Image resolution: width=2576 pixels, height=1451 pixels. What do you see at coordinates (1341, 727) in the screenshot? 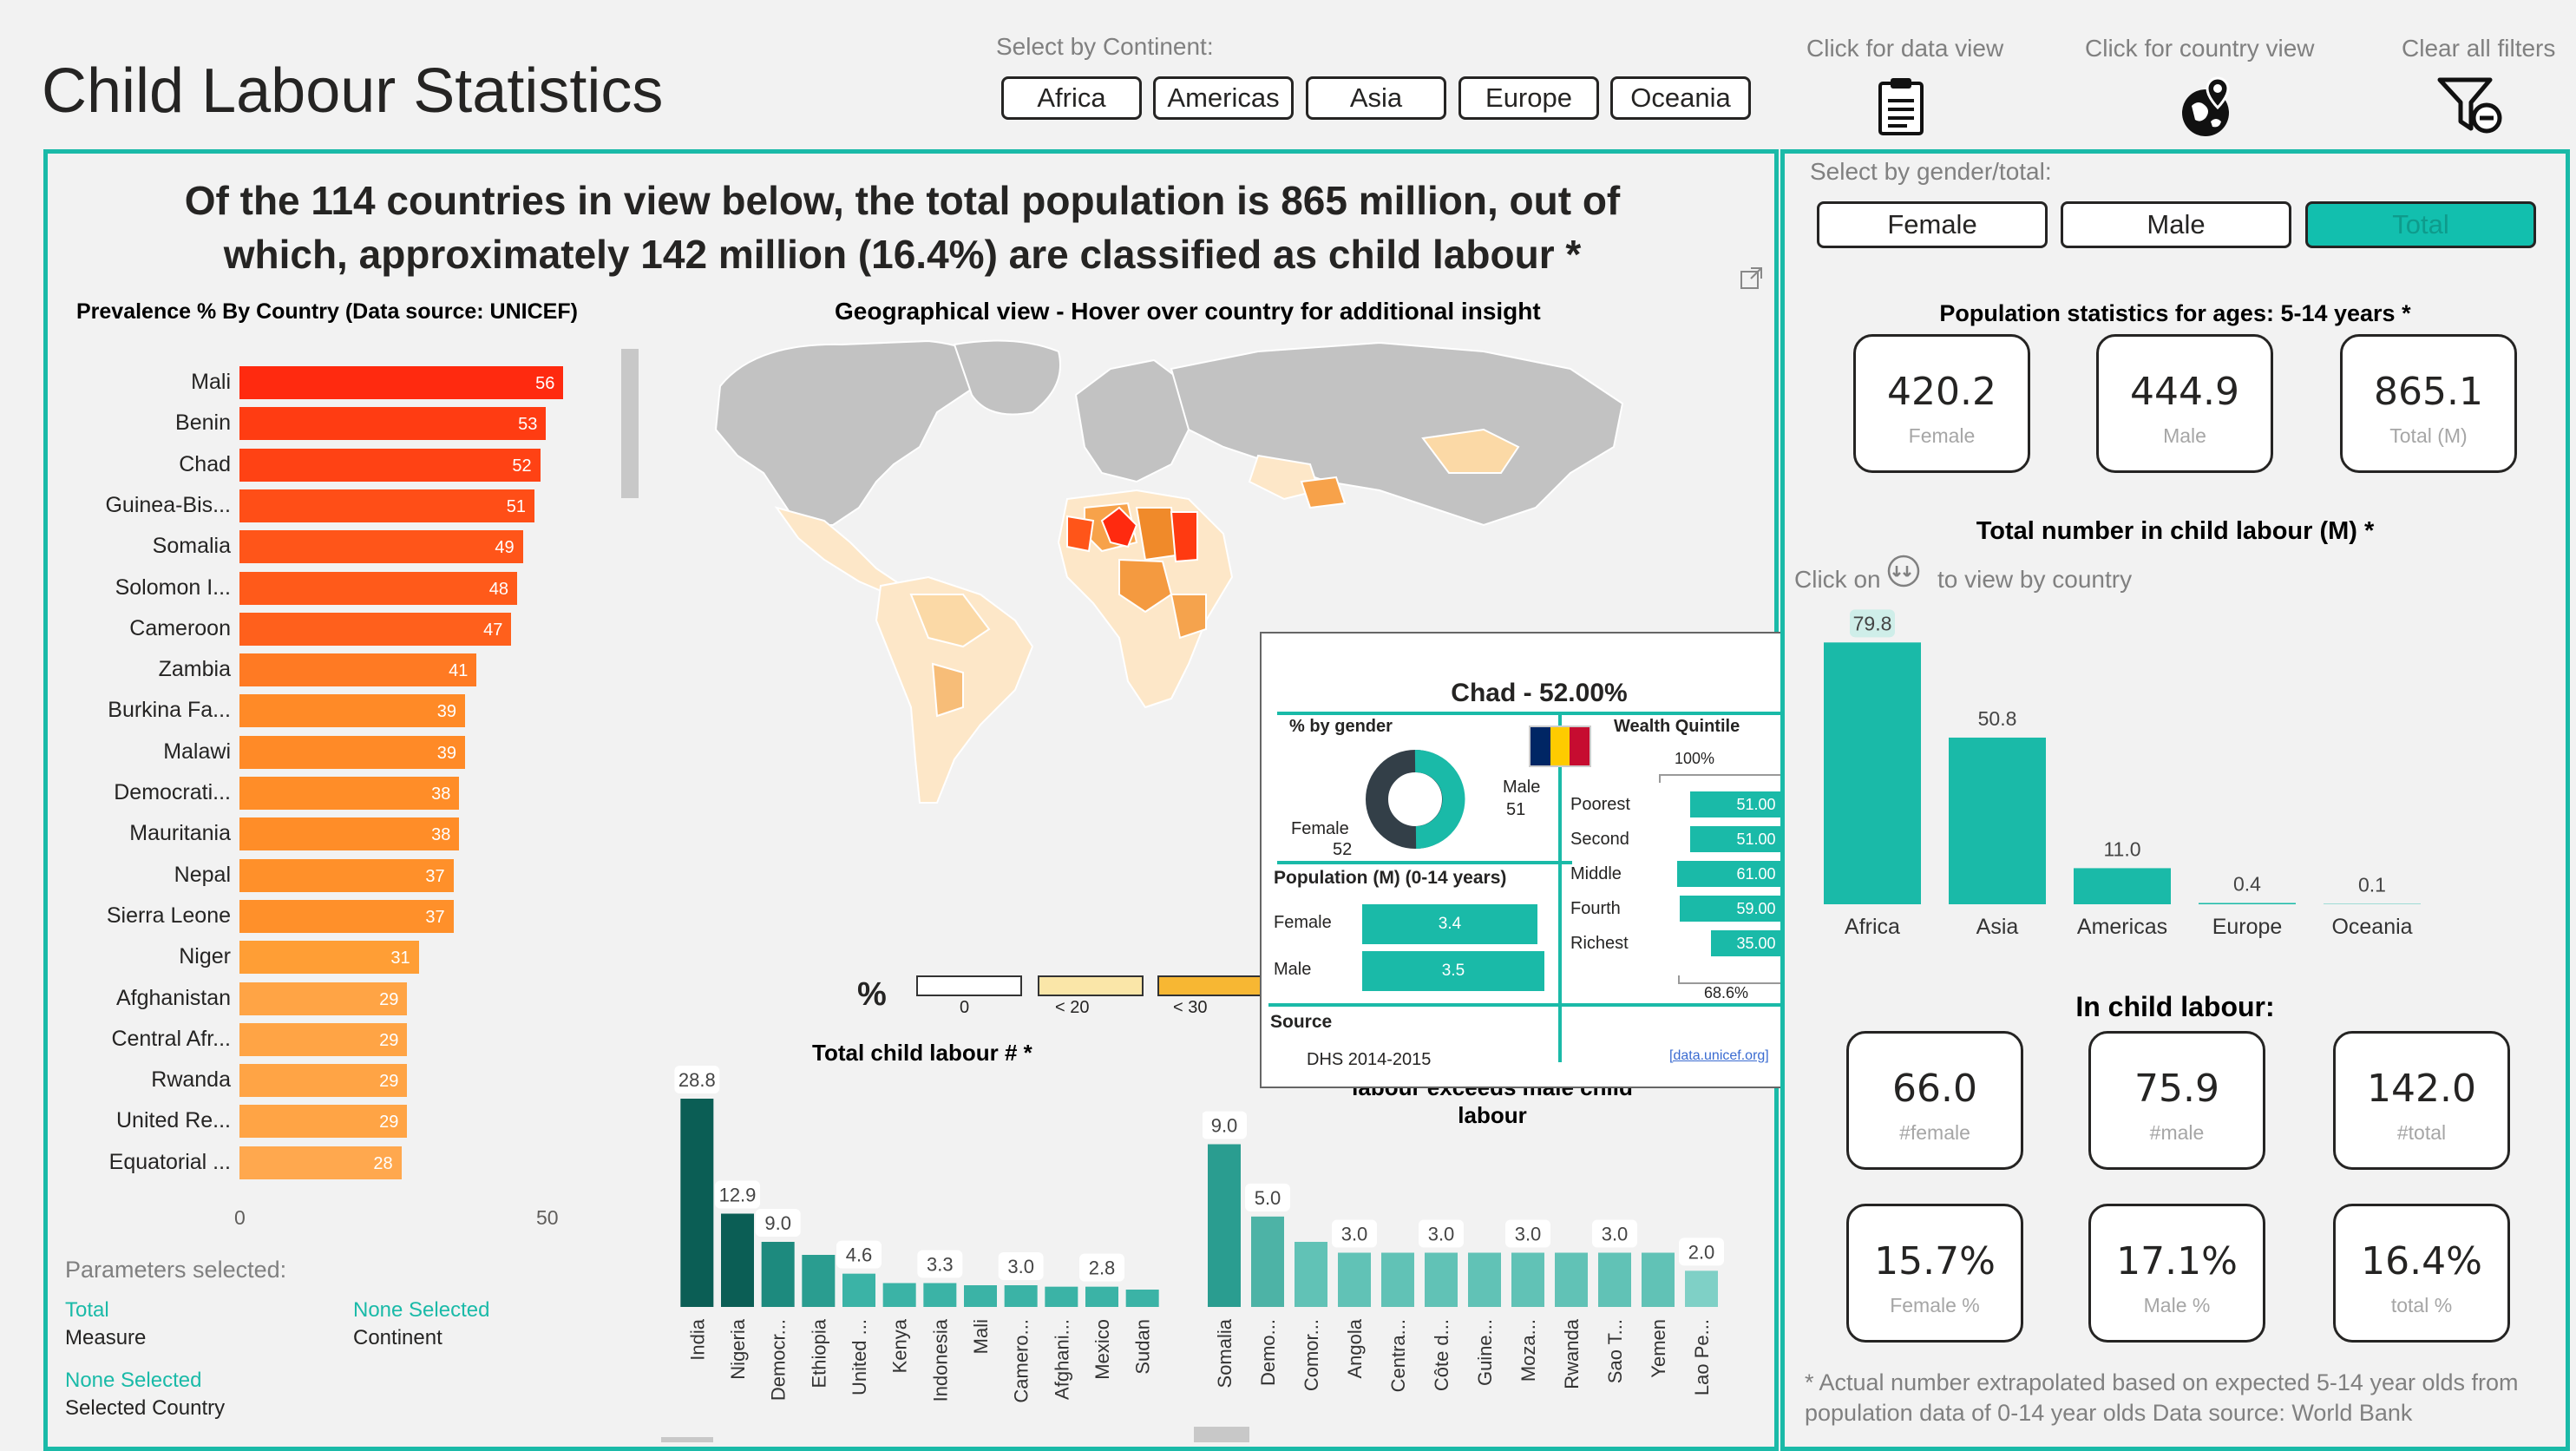
I see `tooltip-gender-title: % by gender` at bounding box center [1341, 727].